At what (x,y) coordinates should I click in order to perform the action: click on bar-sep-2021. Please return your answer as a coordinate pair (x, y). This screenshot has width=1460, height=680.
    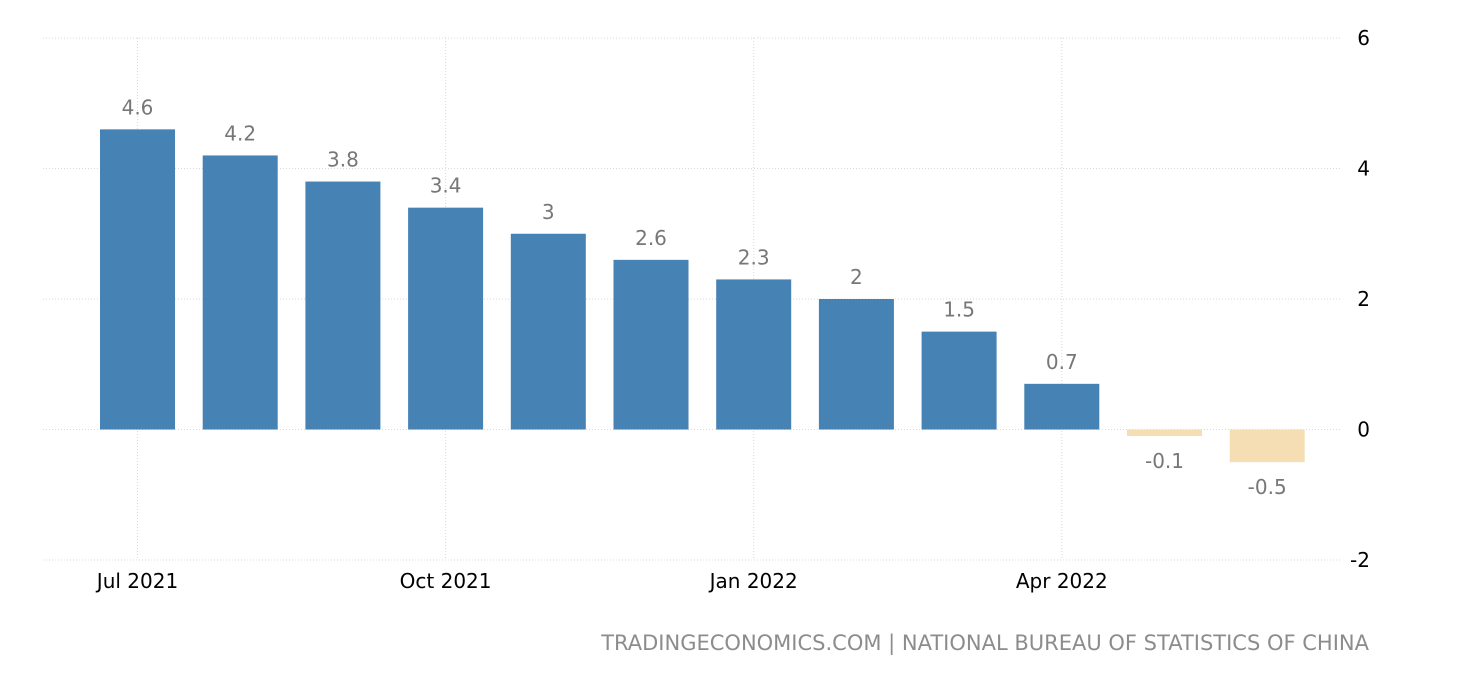
    Looking at the image, I should click on (343, 305).